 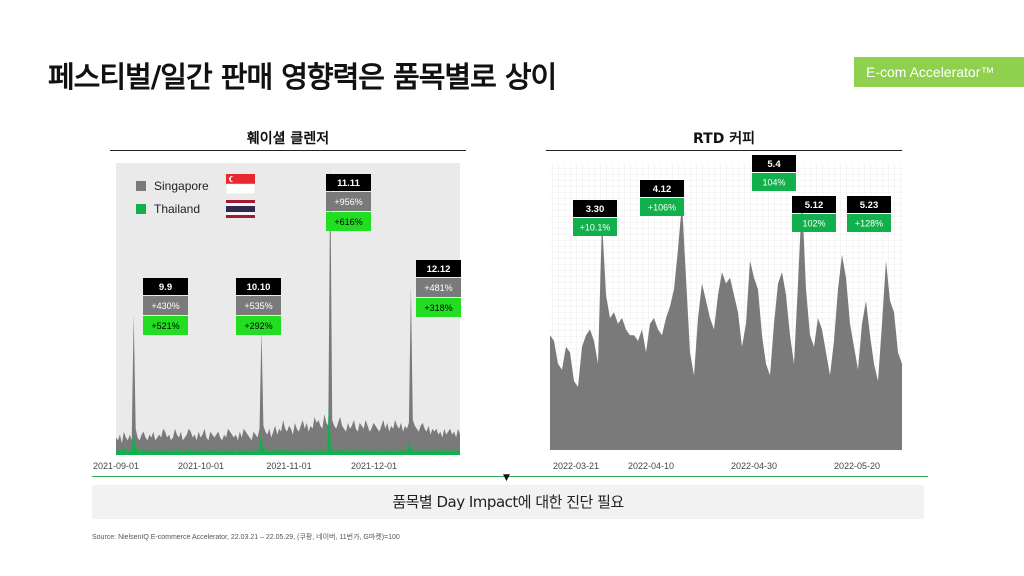 What do you see at coordinates (181, 186) in the screenshot?
I see `legend-label-singapore: Singapore` at bounding box center [181, 186].